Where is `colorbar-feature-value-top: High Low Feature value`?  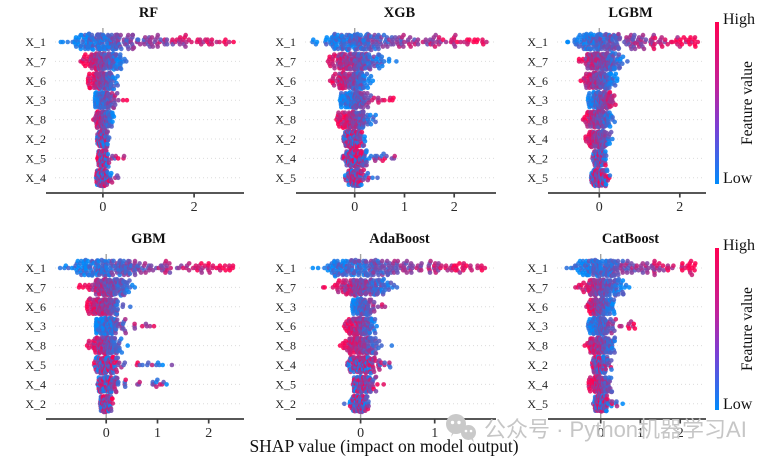
colorbar-feature-value-top: High Low Feature value is located at coordinates (740, 113).